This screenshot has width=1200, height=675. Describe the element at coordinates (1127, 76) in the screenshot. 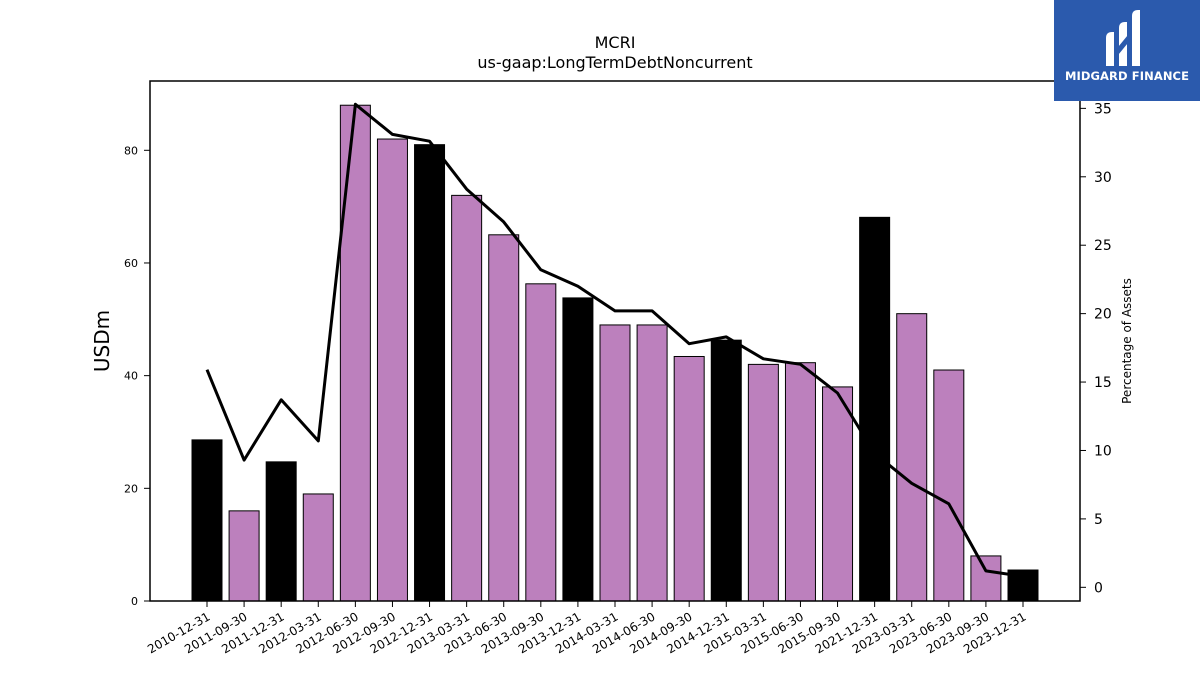

I see `logo-text: MIDGARD FINANCE` at that location.